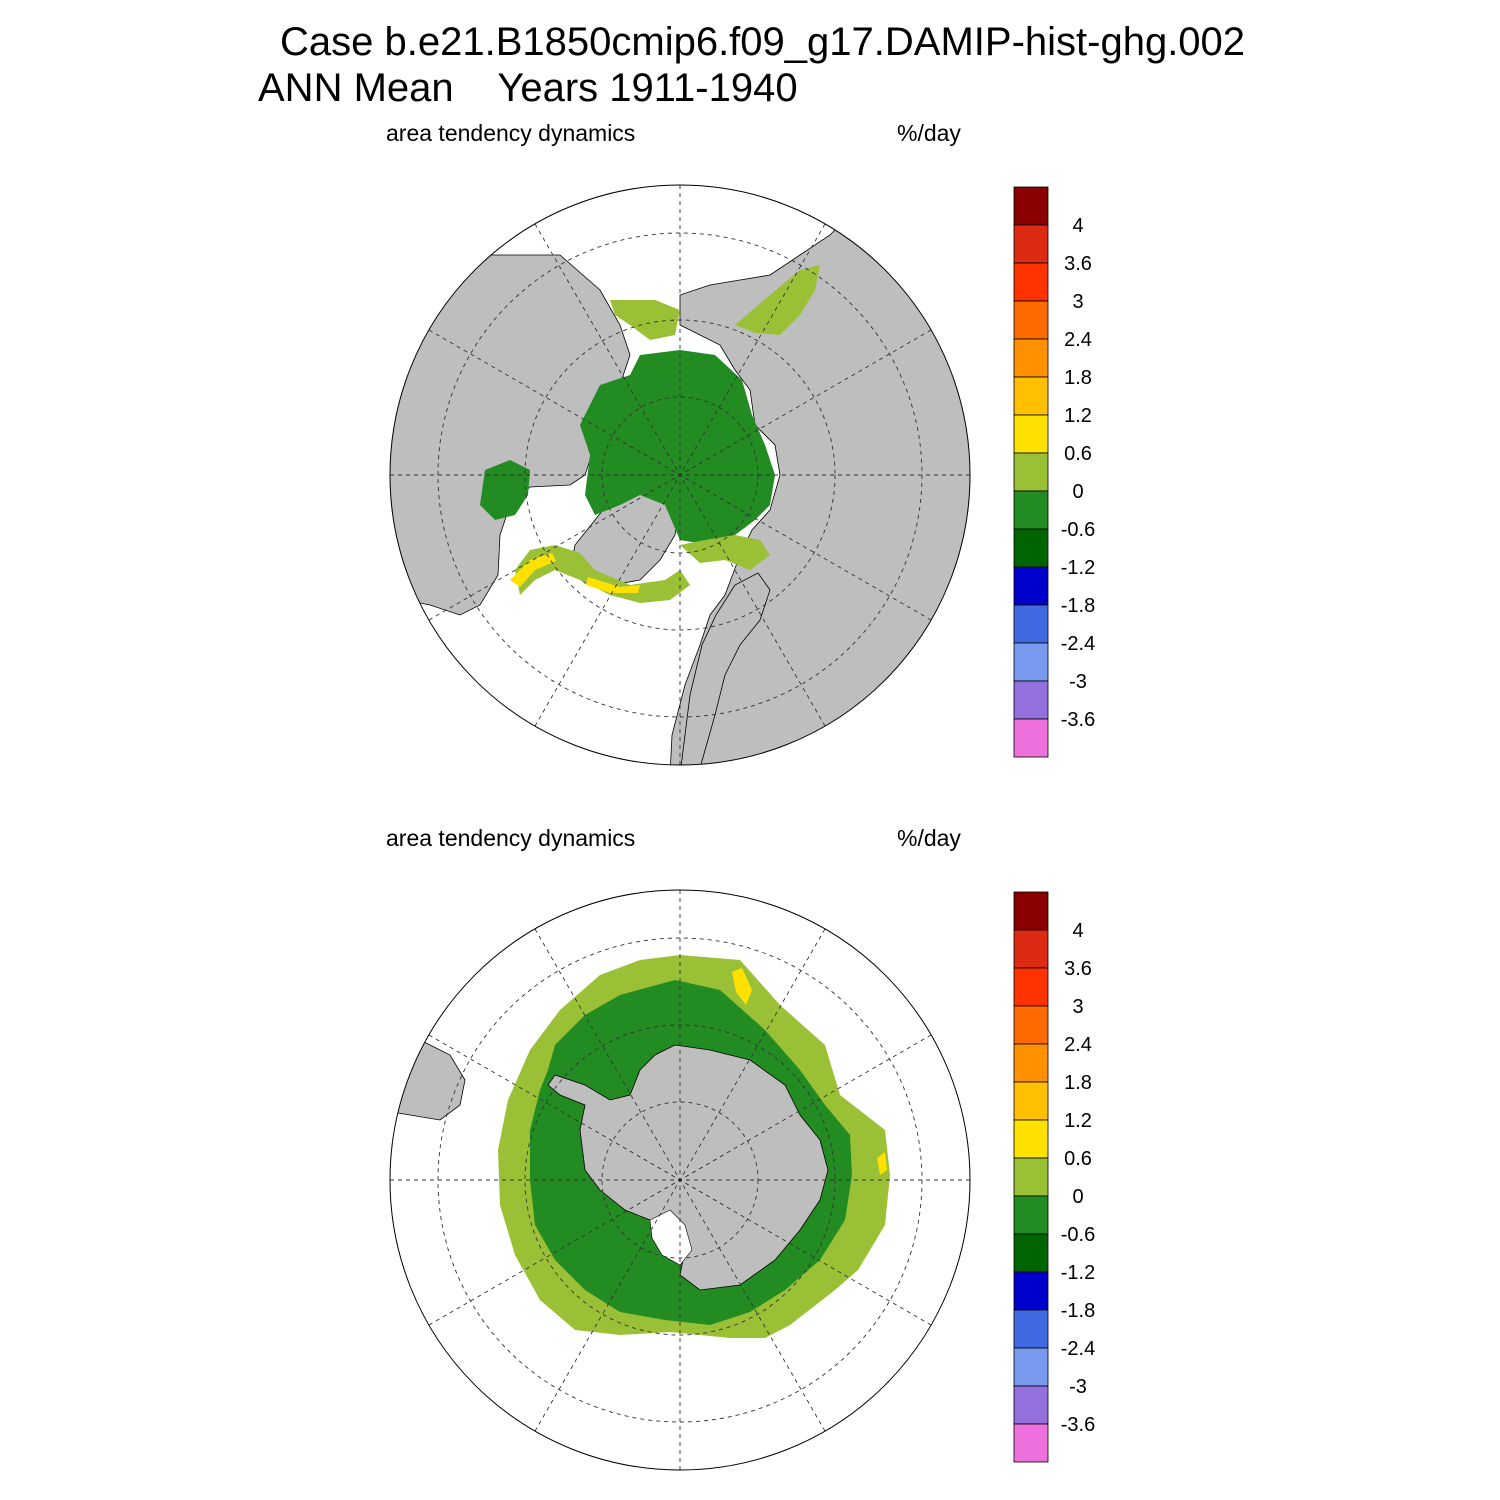  I want to click on south-colorbar-tick-label: 1.8, so click(1078, 1083).